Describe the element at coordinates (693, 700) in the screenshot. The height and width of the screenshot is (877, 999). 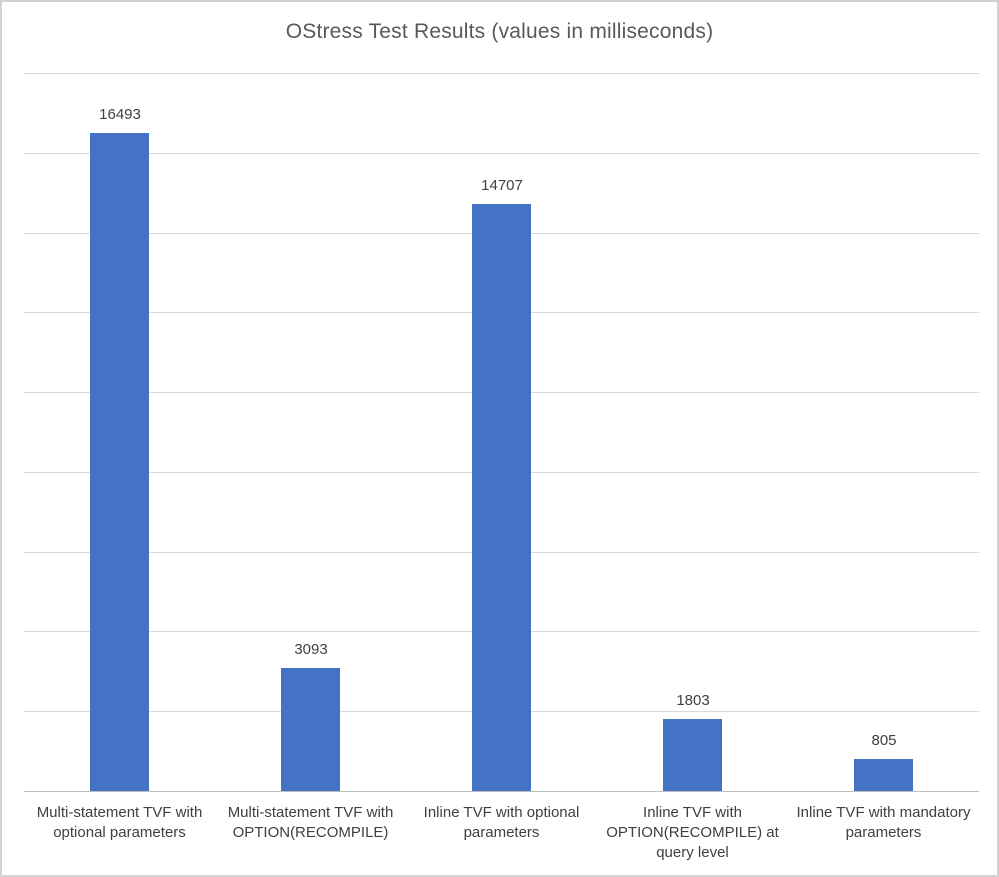
I see `data-label: 1803` at that location.